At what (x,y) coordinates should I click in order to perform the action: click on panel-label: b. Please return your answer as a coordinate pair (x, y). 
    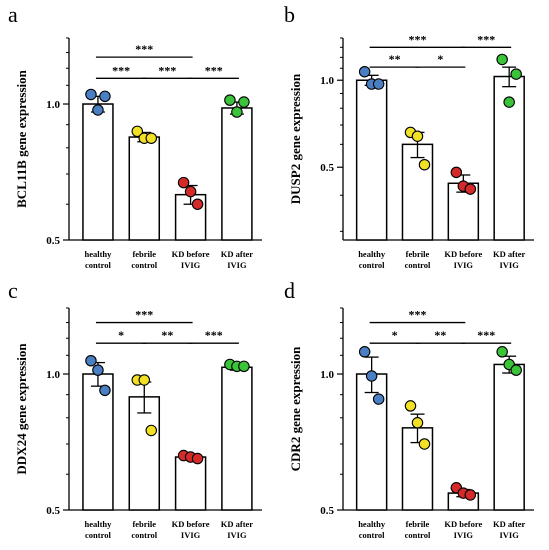
    Looking at the image, I should click on (289, 14).